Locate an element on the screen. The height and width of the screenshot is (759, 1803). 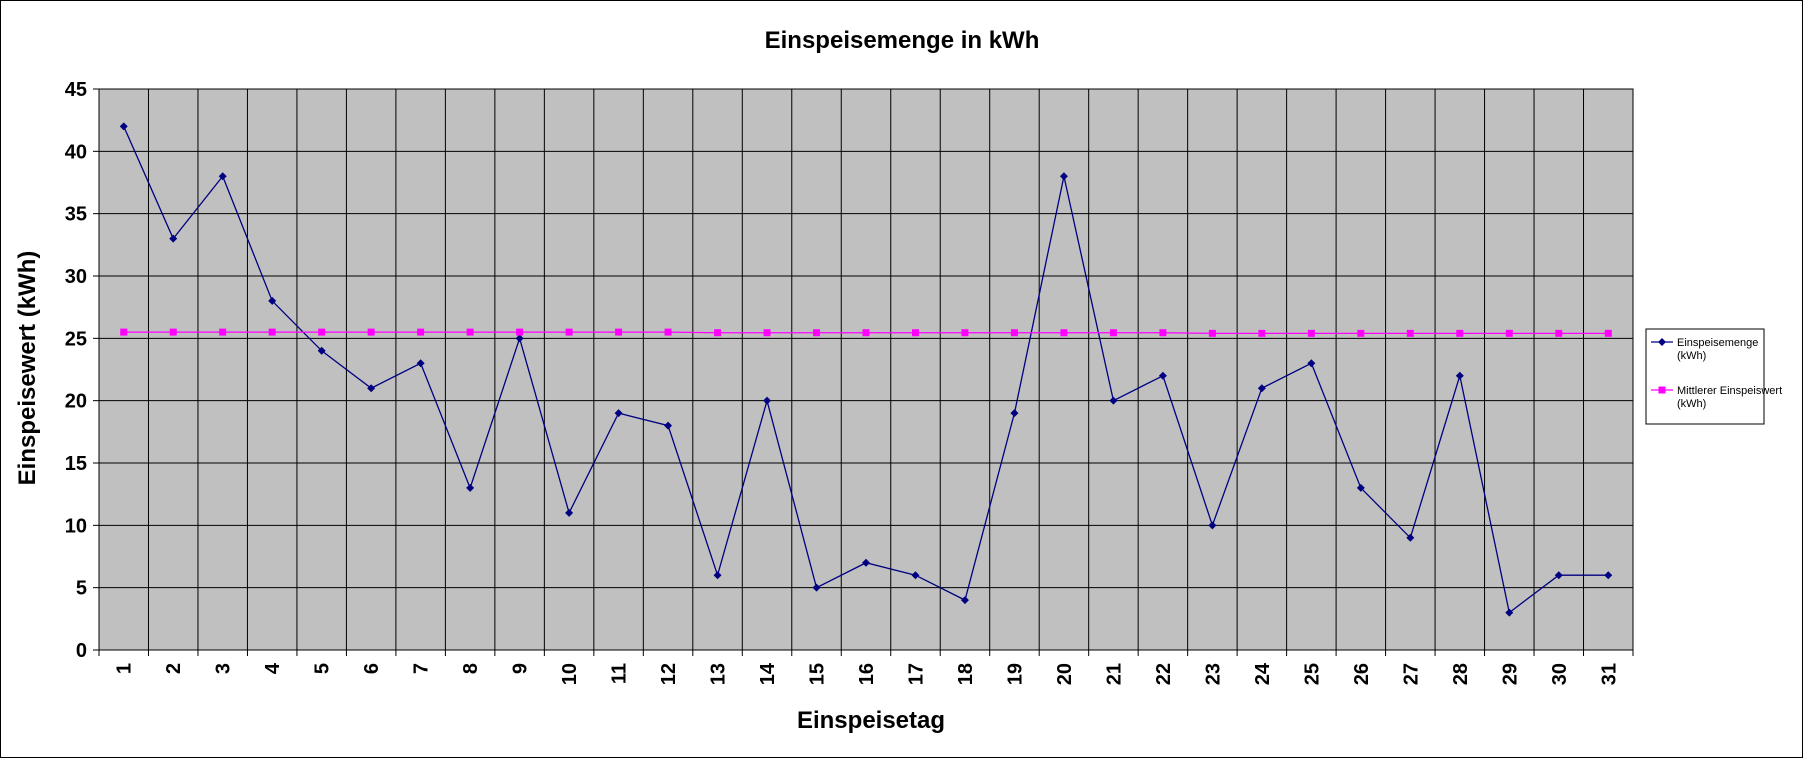
x-tick-label: 8 is located at coordinates (471, 668).